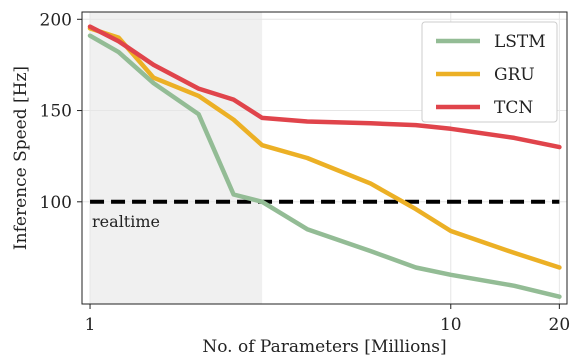 The height and width of the screenshot is (358, 577). Describe the element at coordinates (90, 325) in the screenshot. I see `x-tick-label: 1` at that location.